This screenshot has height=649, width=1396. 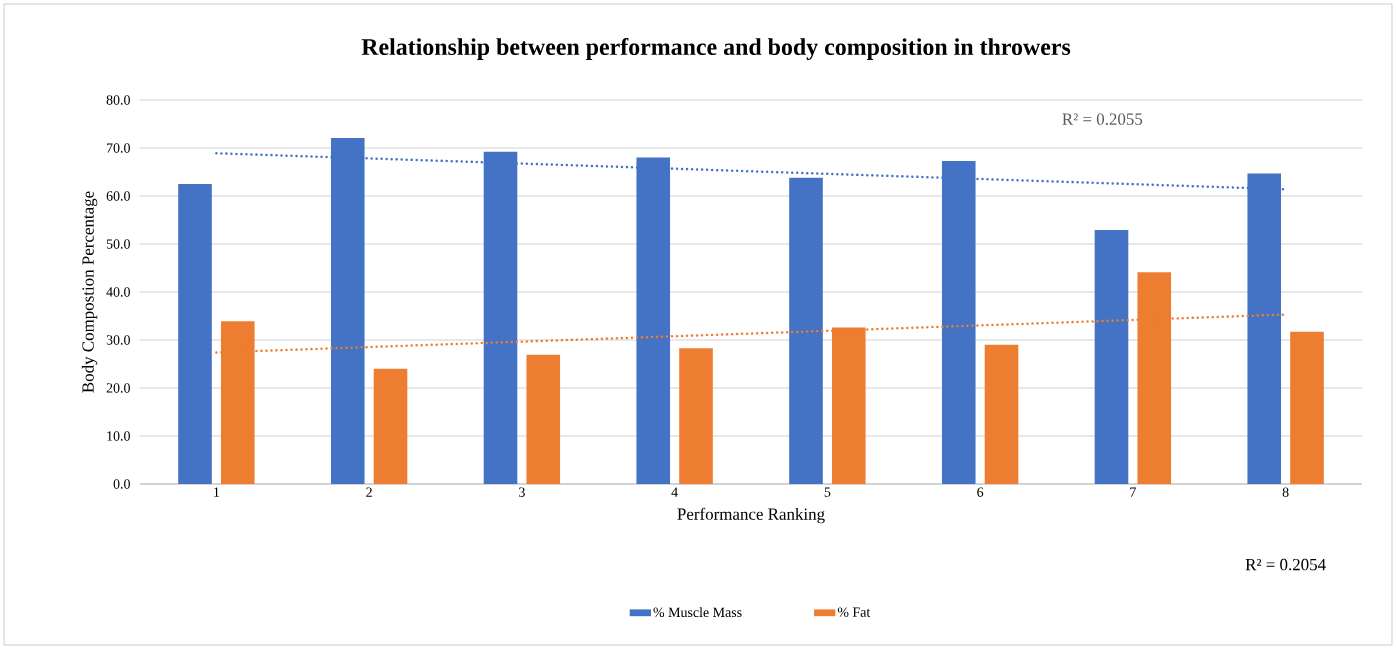 What do you see at coordinates (217, 492) in the screenshot?
I see `x-tick-label: 1` at bounding box center [217, 492].